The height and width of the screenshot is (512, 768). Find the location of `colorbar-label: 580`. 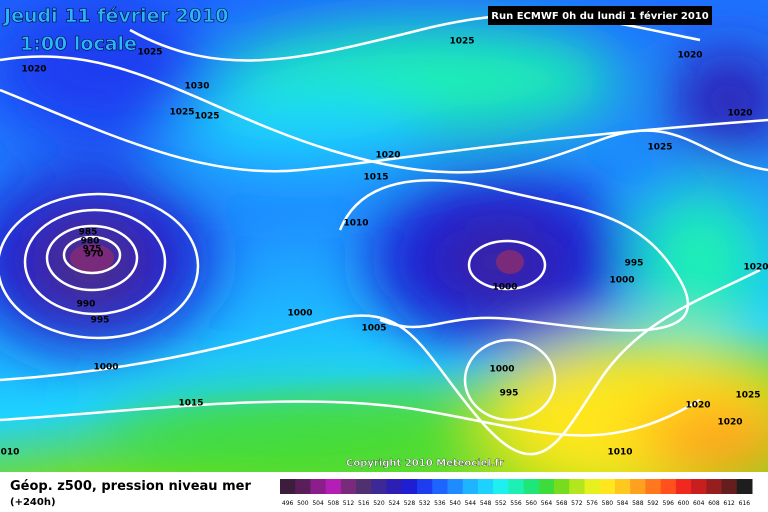

colorbar-label: 580 is located at coordinates (608, 503).